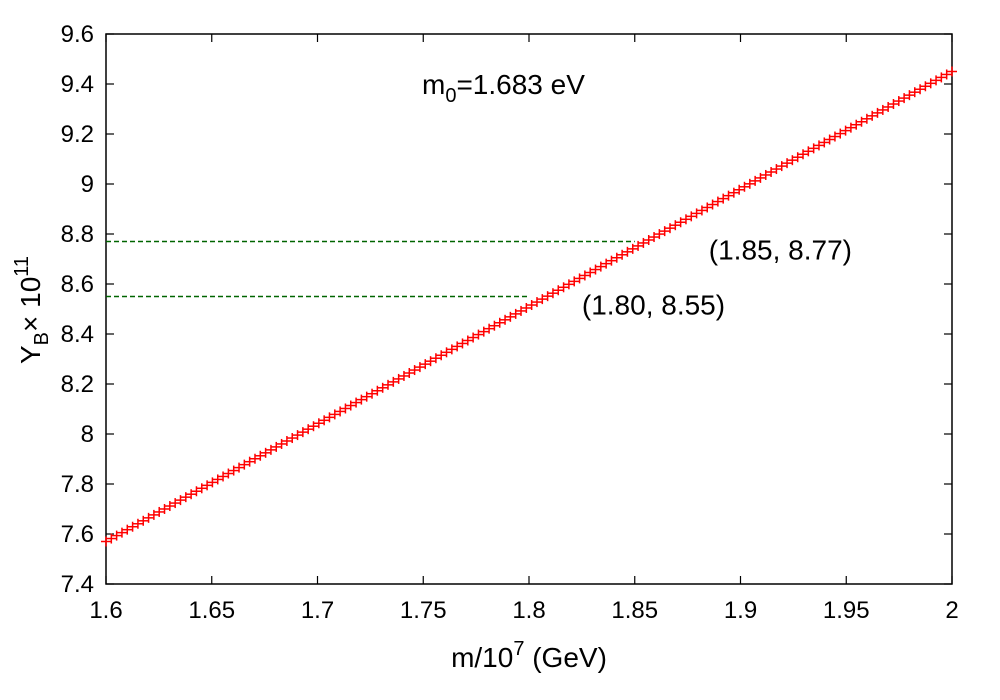 The image size is (1000, 700). Describe the element at coordinates (634, 610) in the screenshot. I see `x-tick-label: 1.85` at that location.